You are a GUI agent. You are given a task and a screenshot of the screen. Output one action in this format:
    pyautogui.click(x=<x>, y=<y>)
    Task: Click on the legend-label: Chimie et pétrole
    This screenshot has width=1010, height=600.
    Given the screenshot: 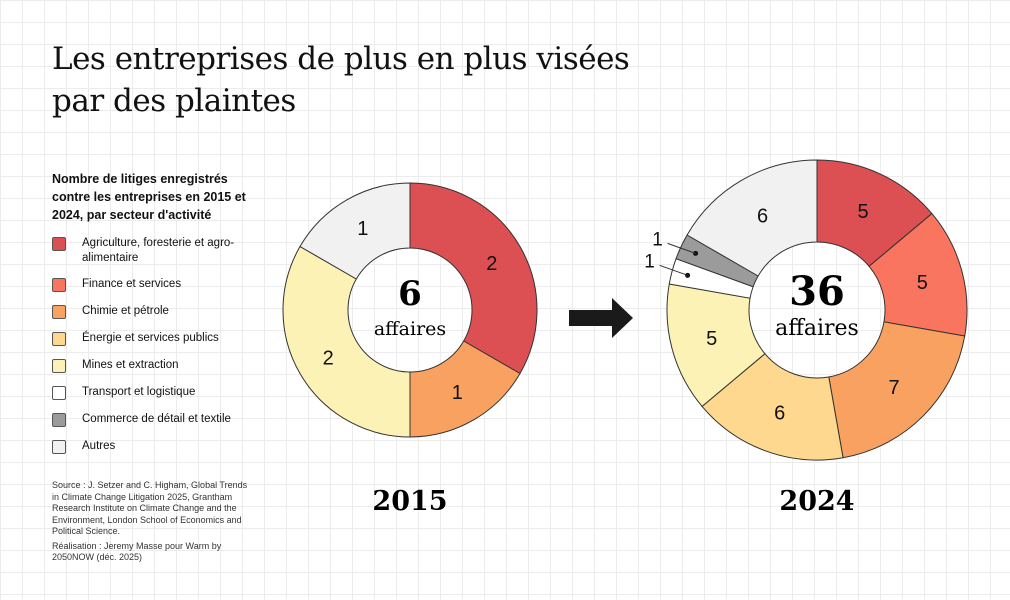 What is the action you would take?
    pyautogui.click(x=125, y=311)
    